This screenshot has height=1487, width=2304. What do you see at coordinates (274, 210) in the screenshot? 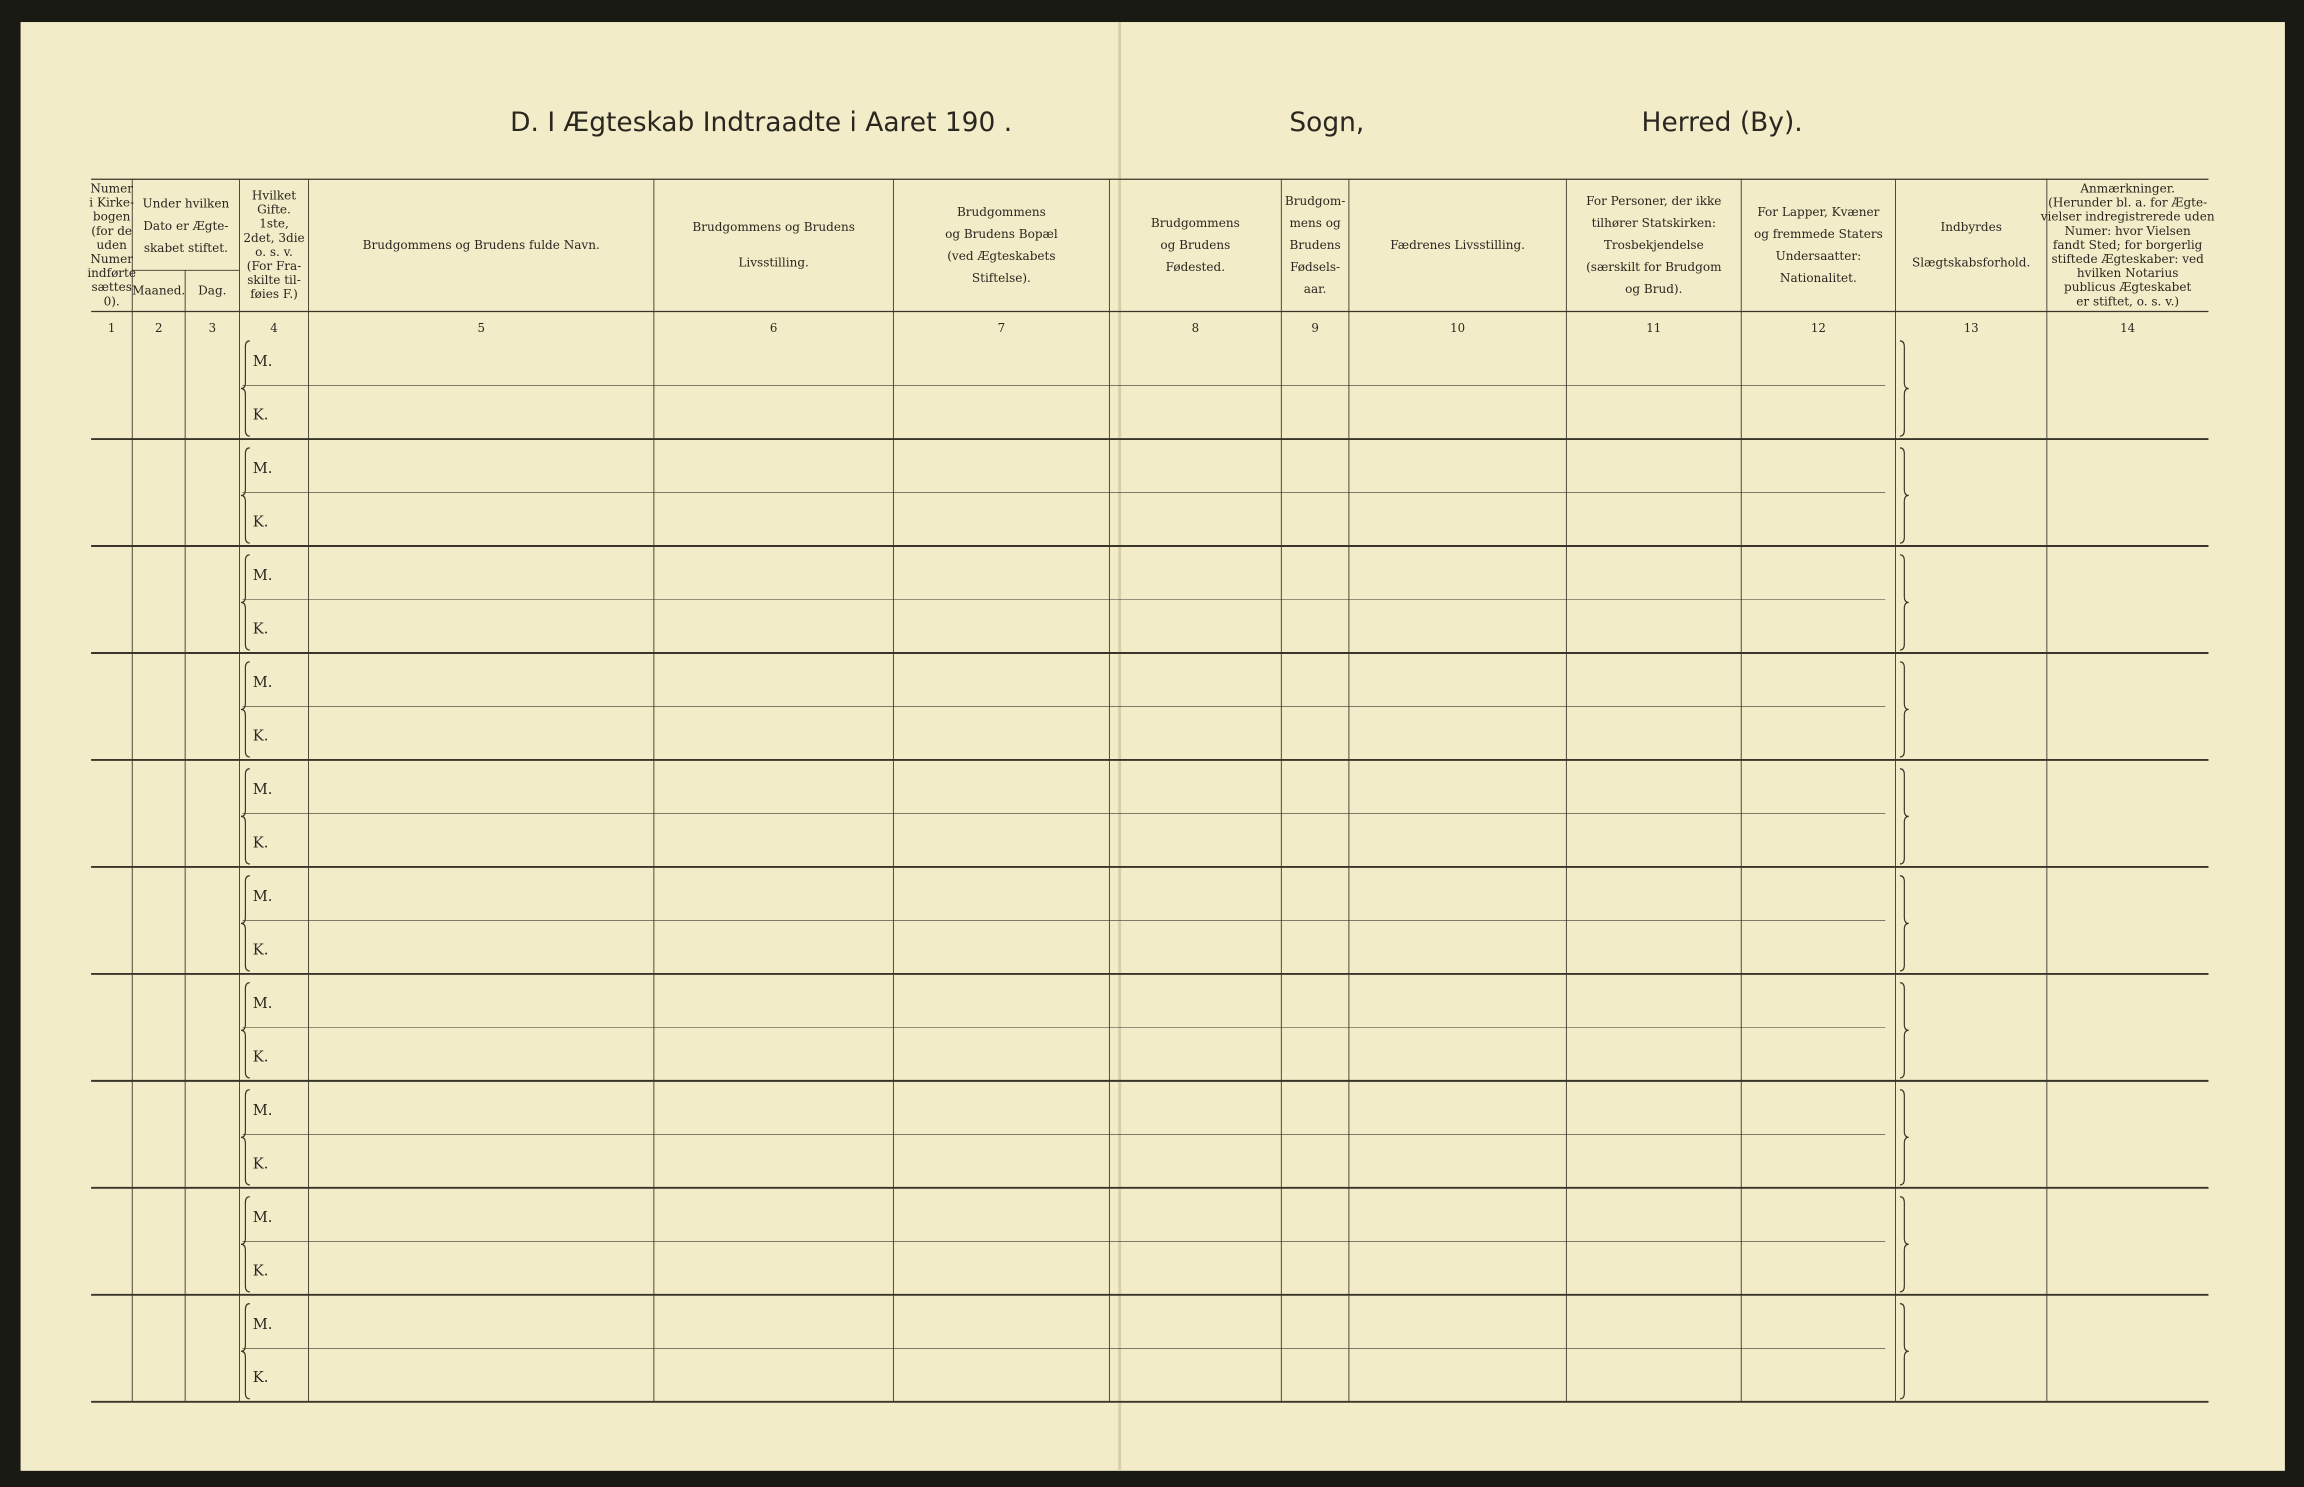
I see `column-header: Gifte.` at bounding box center [274, 210].